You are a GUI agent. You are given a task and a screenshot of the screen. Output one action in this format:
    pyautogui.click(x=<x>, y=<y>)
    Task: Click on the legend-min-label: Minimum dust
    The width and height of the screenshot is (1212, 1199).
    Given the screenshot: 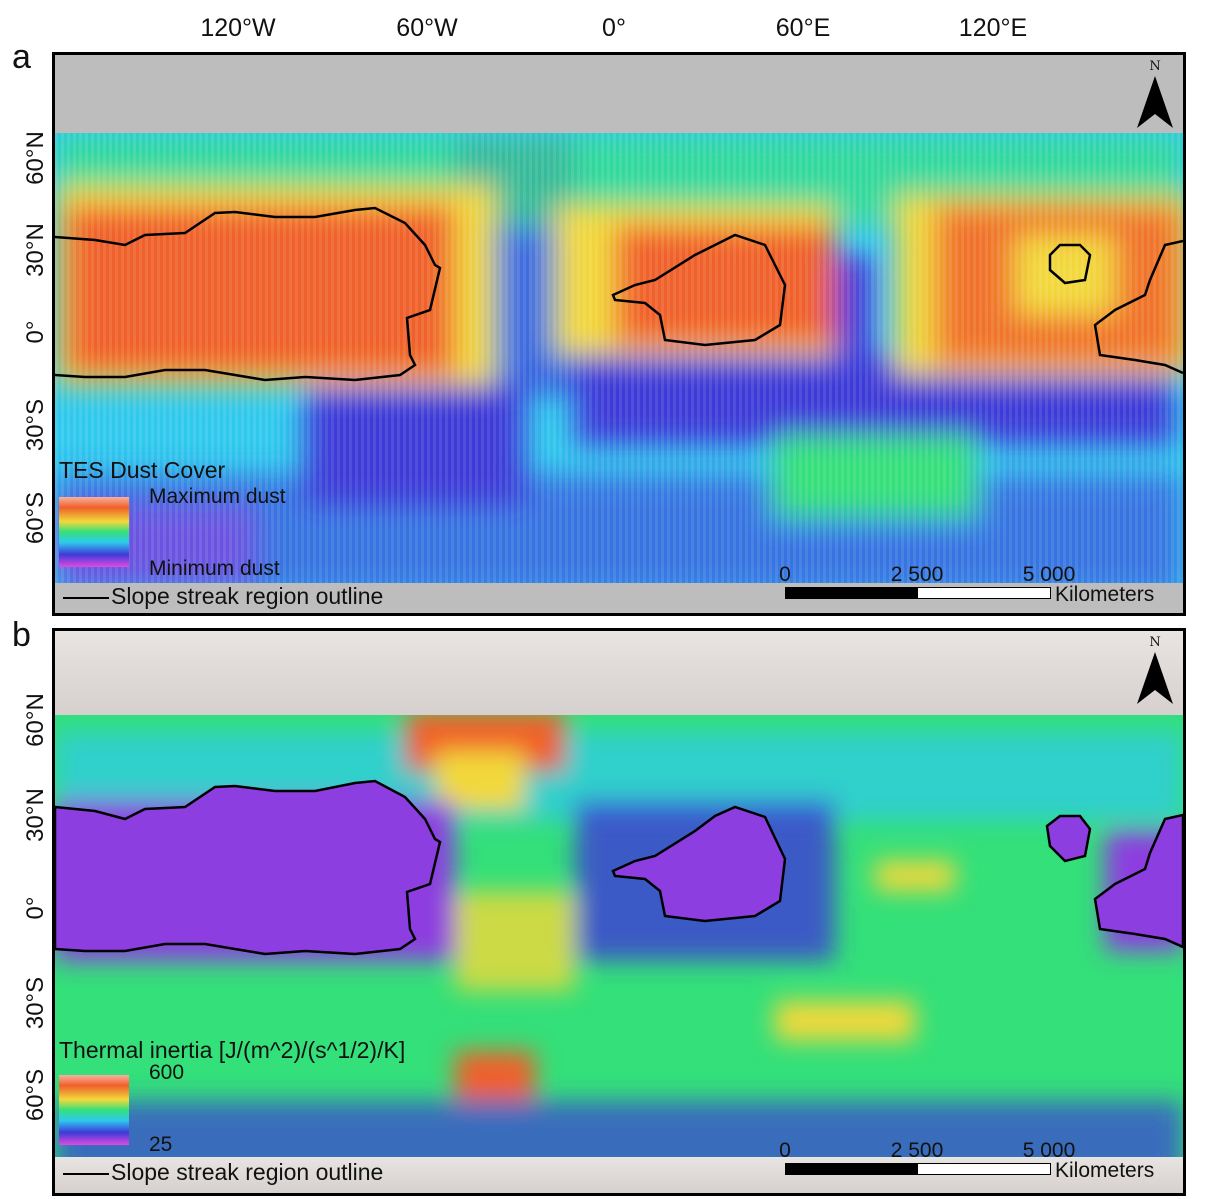 What is the action you would take?
    pyautogui.click(x=214, y=568)
    